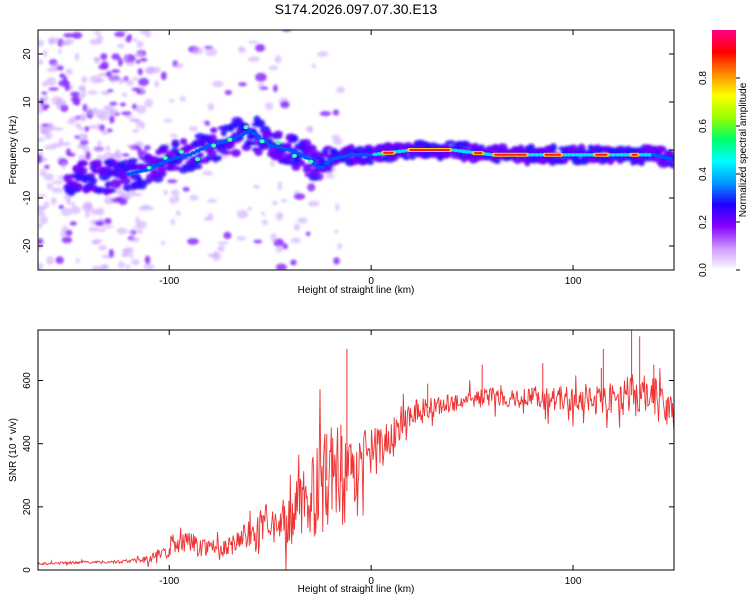 Image resolution: width=750 pixels, height=600 pixels. What do you see at coordinates (371, 281) in the screenshot?
I see `spectrogram-x-tick-label: 0` at bounding box center [371, 281].